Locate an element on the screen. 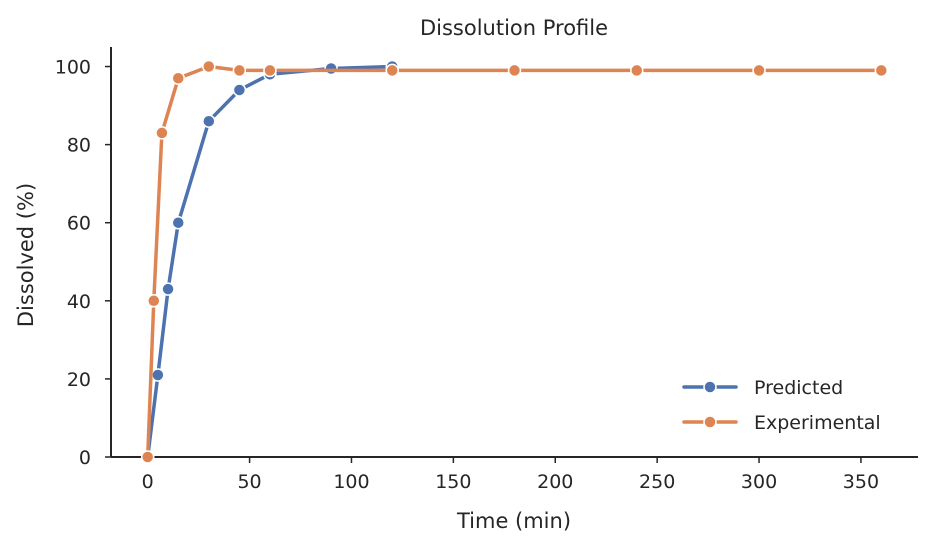 The width and height of the screenshot is (933, 550). y-tick-label: 20 is located at coordinates (79, 380).